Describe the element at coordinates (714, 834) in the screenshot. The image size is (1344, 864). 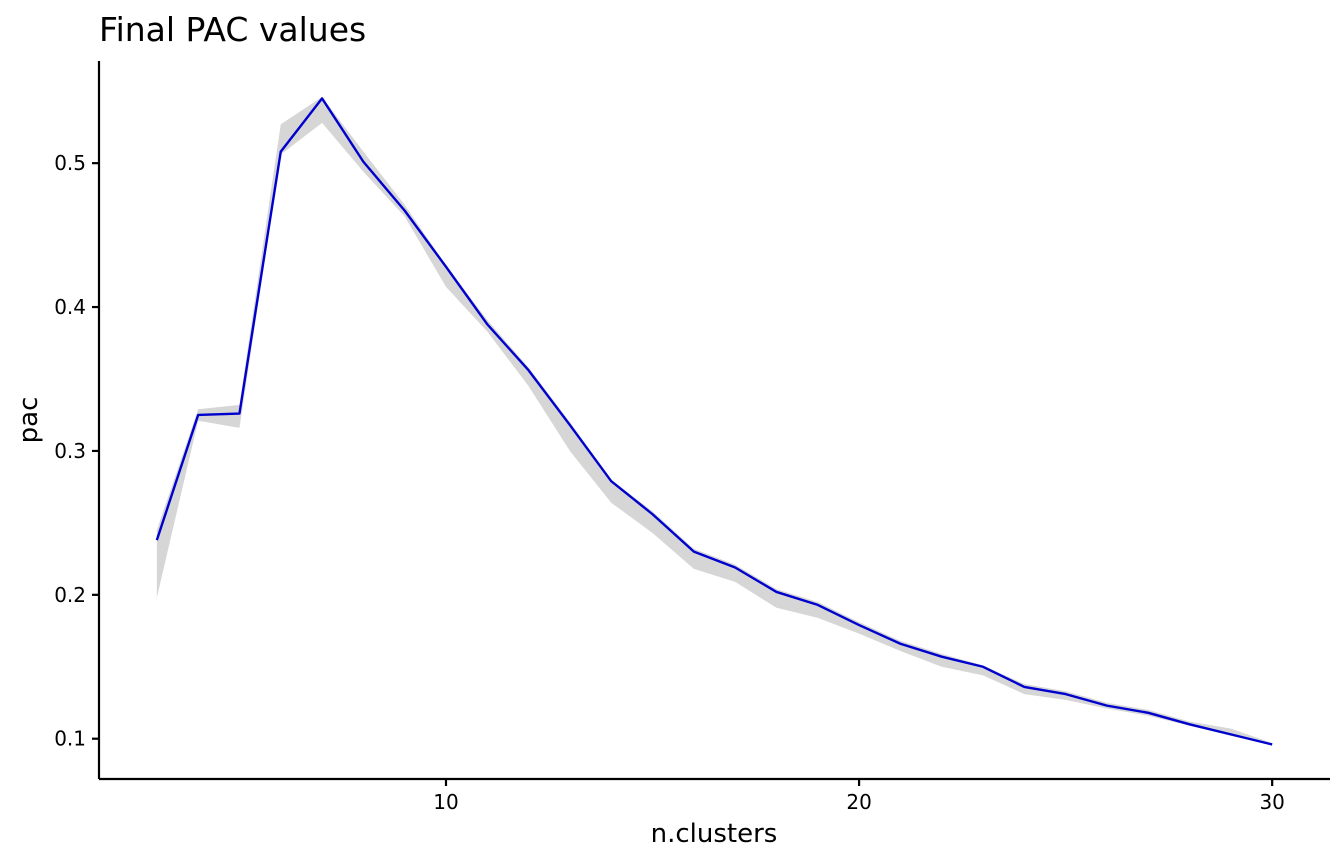
I see `x-axis-title: n.clusters` at that location.